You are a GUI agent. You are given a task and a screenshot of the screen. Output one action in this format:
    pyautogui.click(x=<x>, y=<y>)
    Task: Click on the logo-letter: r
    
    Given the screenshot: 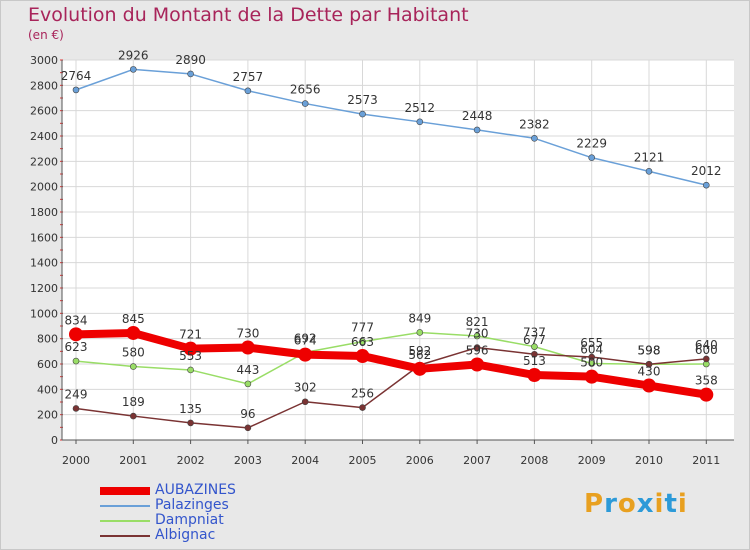 What is the action you would take?
    pyautogui.click(x=611, y=504)
    